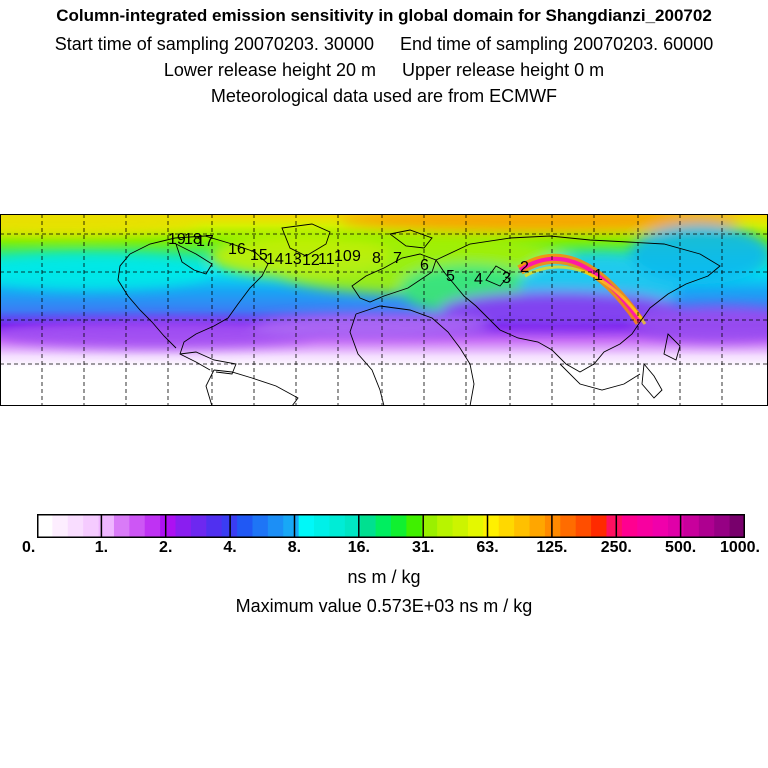  I want to click on trajectory-label: 10, so click(343, 256).